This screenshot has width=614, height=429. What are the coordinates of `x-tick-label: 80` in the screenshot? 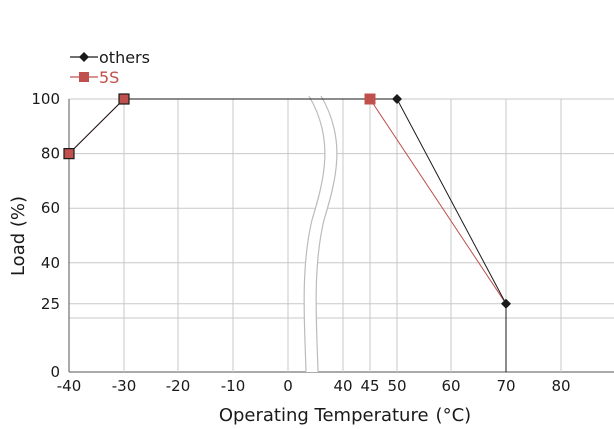 It's located at (560, 386).